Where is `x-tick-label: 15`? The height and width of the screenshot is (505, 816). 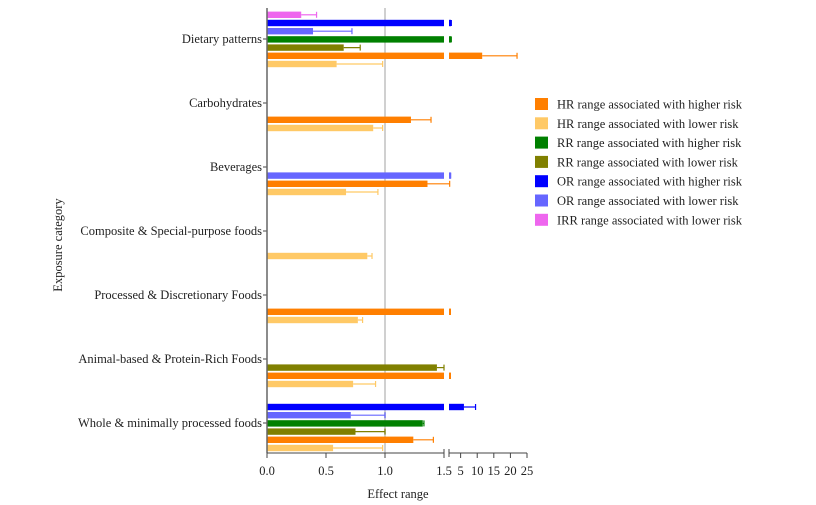 x-tick-label: 15 is located at coordinates (494, 471).